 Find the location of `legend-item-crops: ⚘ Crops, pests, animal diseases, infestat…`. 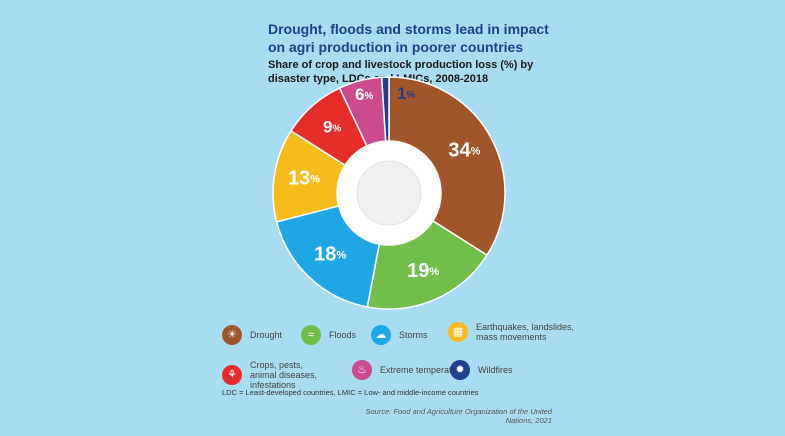

legend-item-crops: ⚘ Crops, pests, animal diseases, infestat… is located at coordinates (277, 375).